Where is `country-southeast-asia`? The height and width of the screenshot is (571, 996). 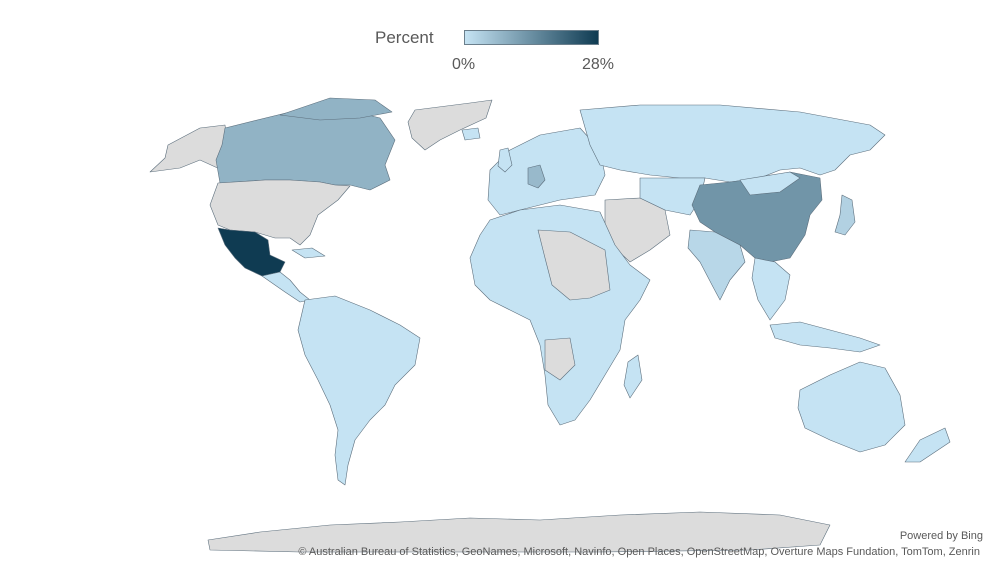 country-southeast-asia is located at coordinates (771, 289).